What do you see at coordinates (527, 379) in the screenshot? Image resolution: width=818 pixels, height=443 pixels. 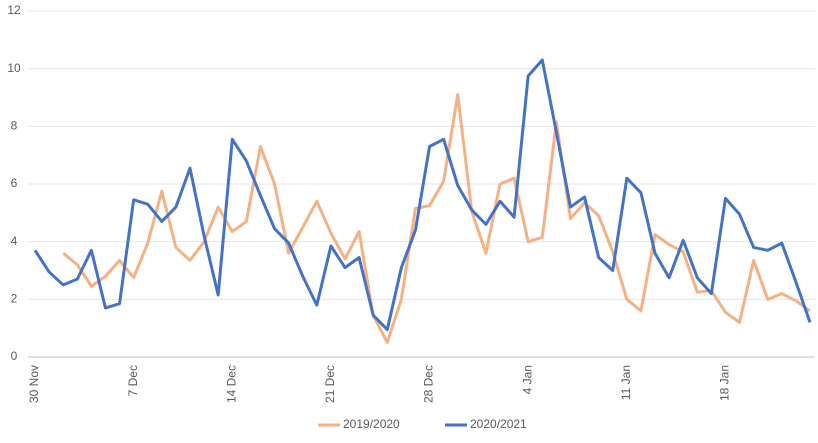 I see `x-tick-label: 4 Jan` at bounding box center [527, 379].